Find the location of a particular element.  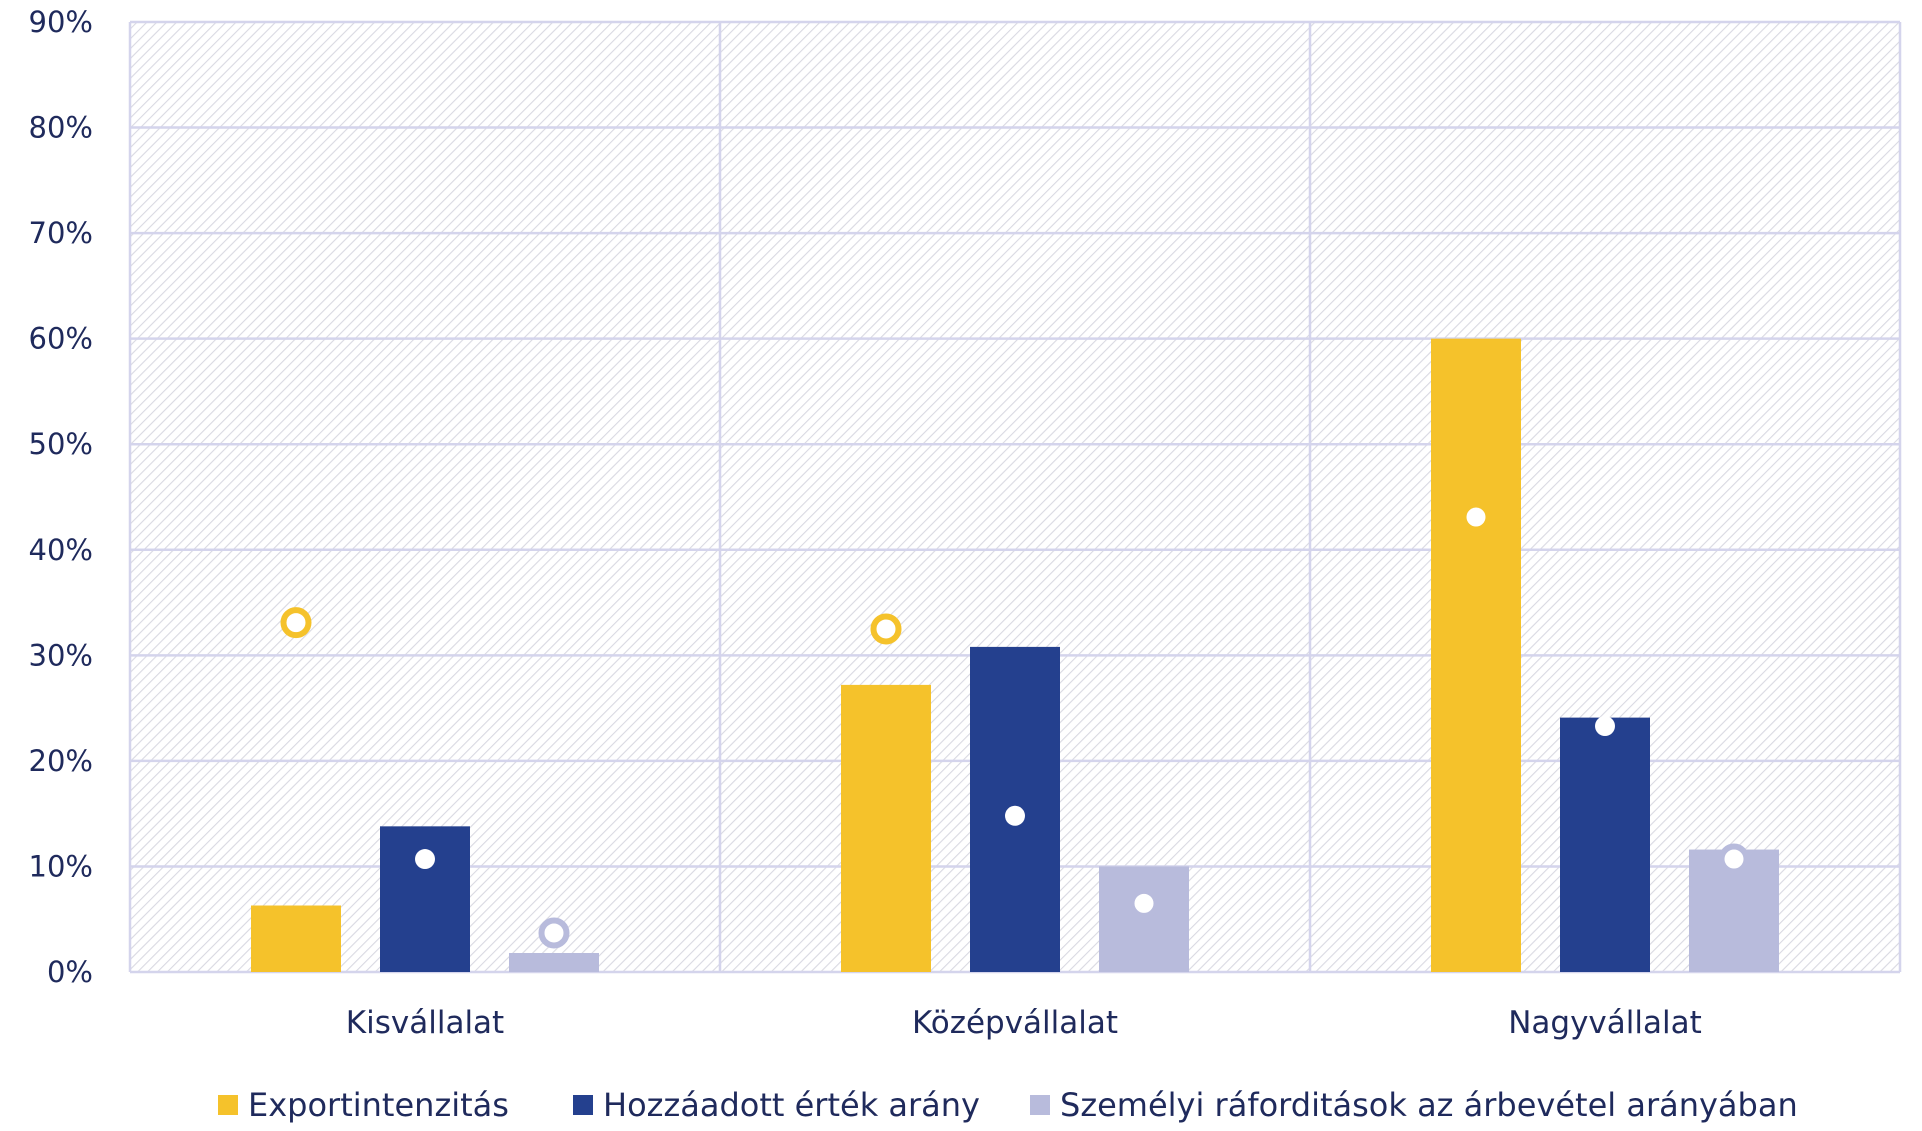

marker-szemelyi-raforditasok-az-arbevetel-aranyaban-kozepvallalat is located at coordinates (1144, 903).